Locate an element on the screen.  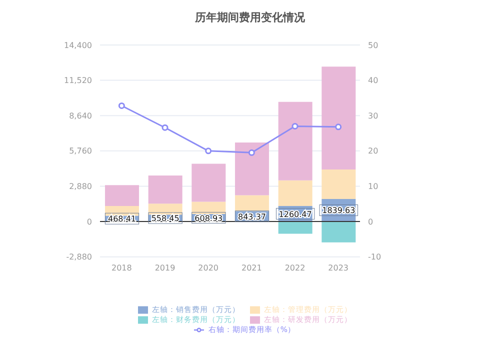
x-tick-label: 2021 is located at coordinates (251, 267).